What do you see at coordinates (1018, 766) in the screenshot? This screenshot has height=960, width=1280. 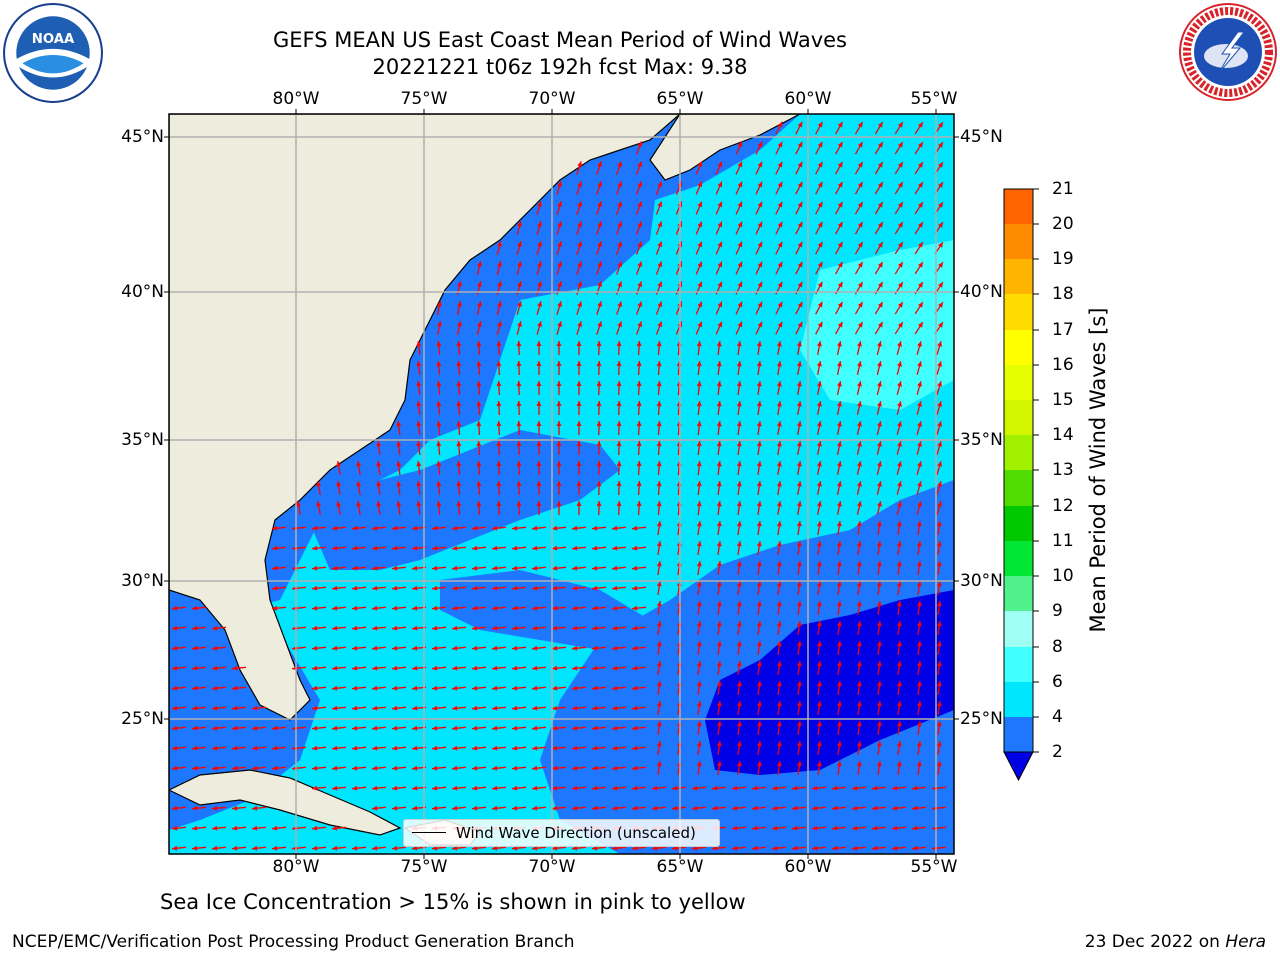 I see `colorbar-extend-arrow` at bounding box center [1018, 766].